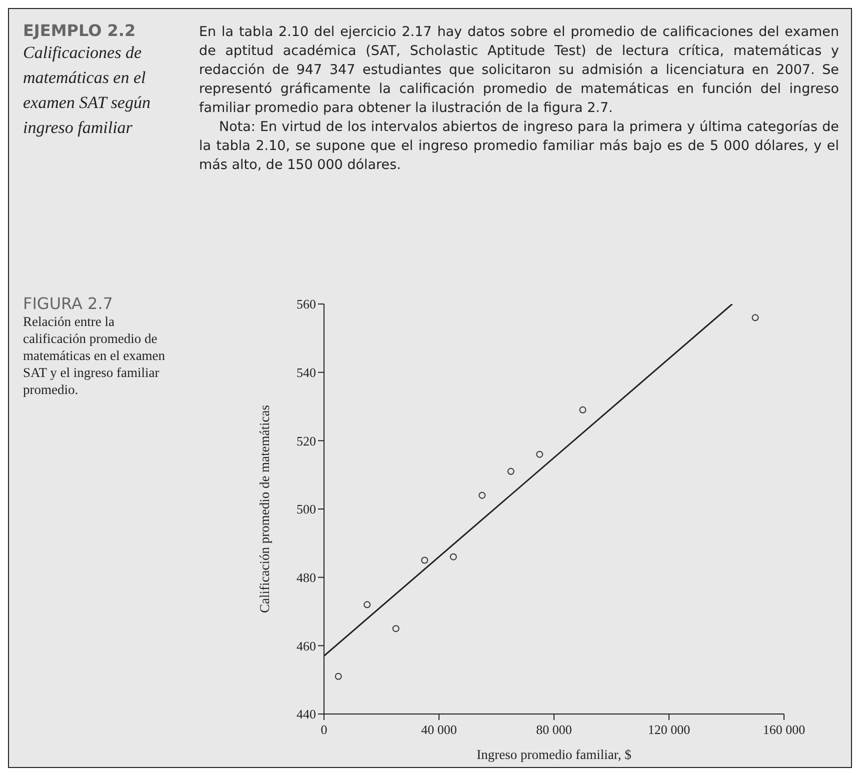 The height and width of the screenshot is (777, 860). Describe the element at coordinates (68, 303) in the screenshot. I see `text: FIGURA 2.7` at that location.